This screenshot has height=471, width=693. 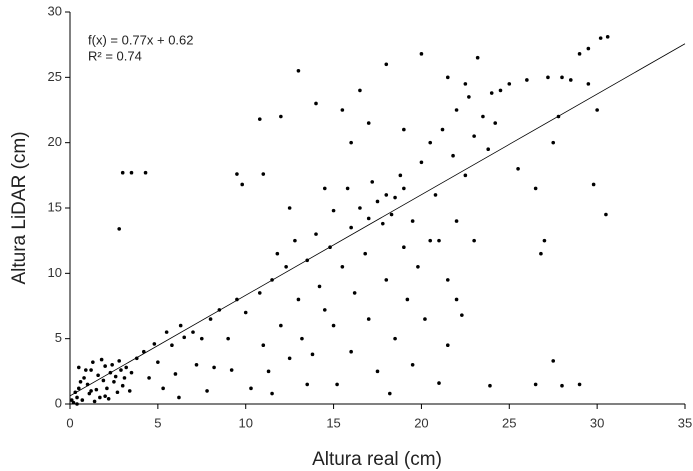 I want to click on y-axis-title: Altura LiDAR (cm), so click(x=19, y=207).